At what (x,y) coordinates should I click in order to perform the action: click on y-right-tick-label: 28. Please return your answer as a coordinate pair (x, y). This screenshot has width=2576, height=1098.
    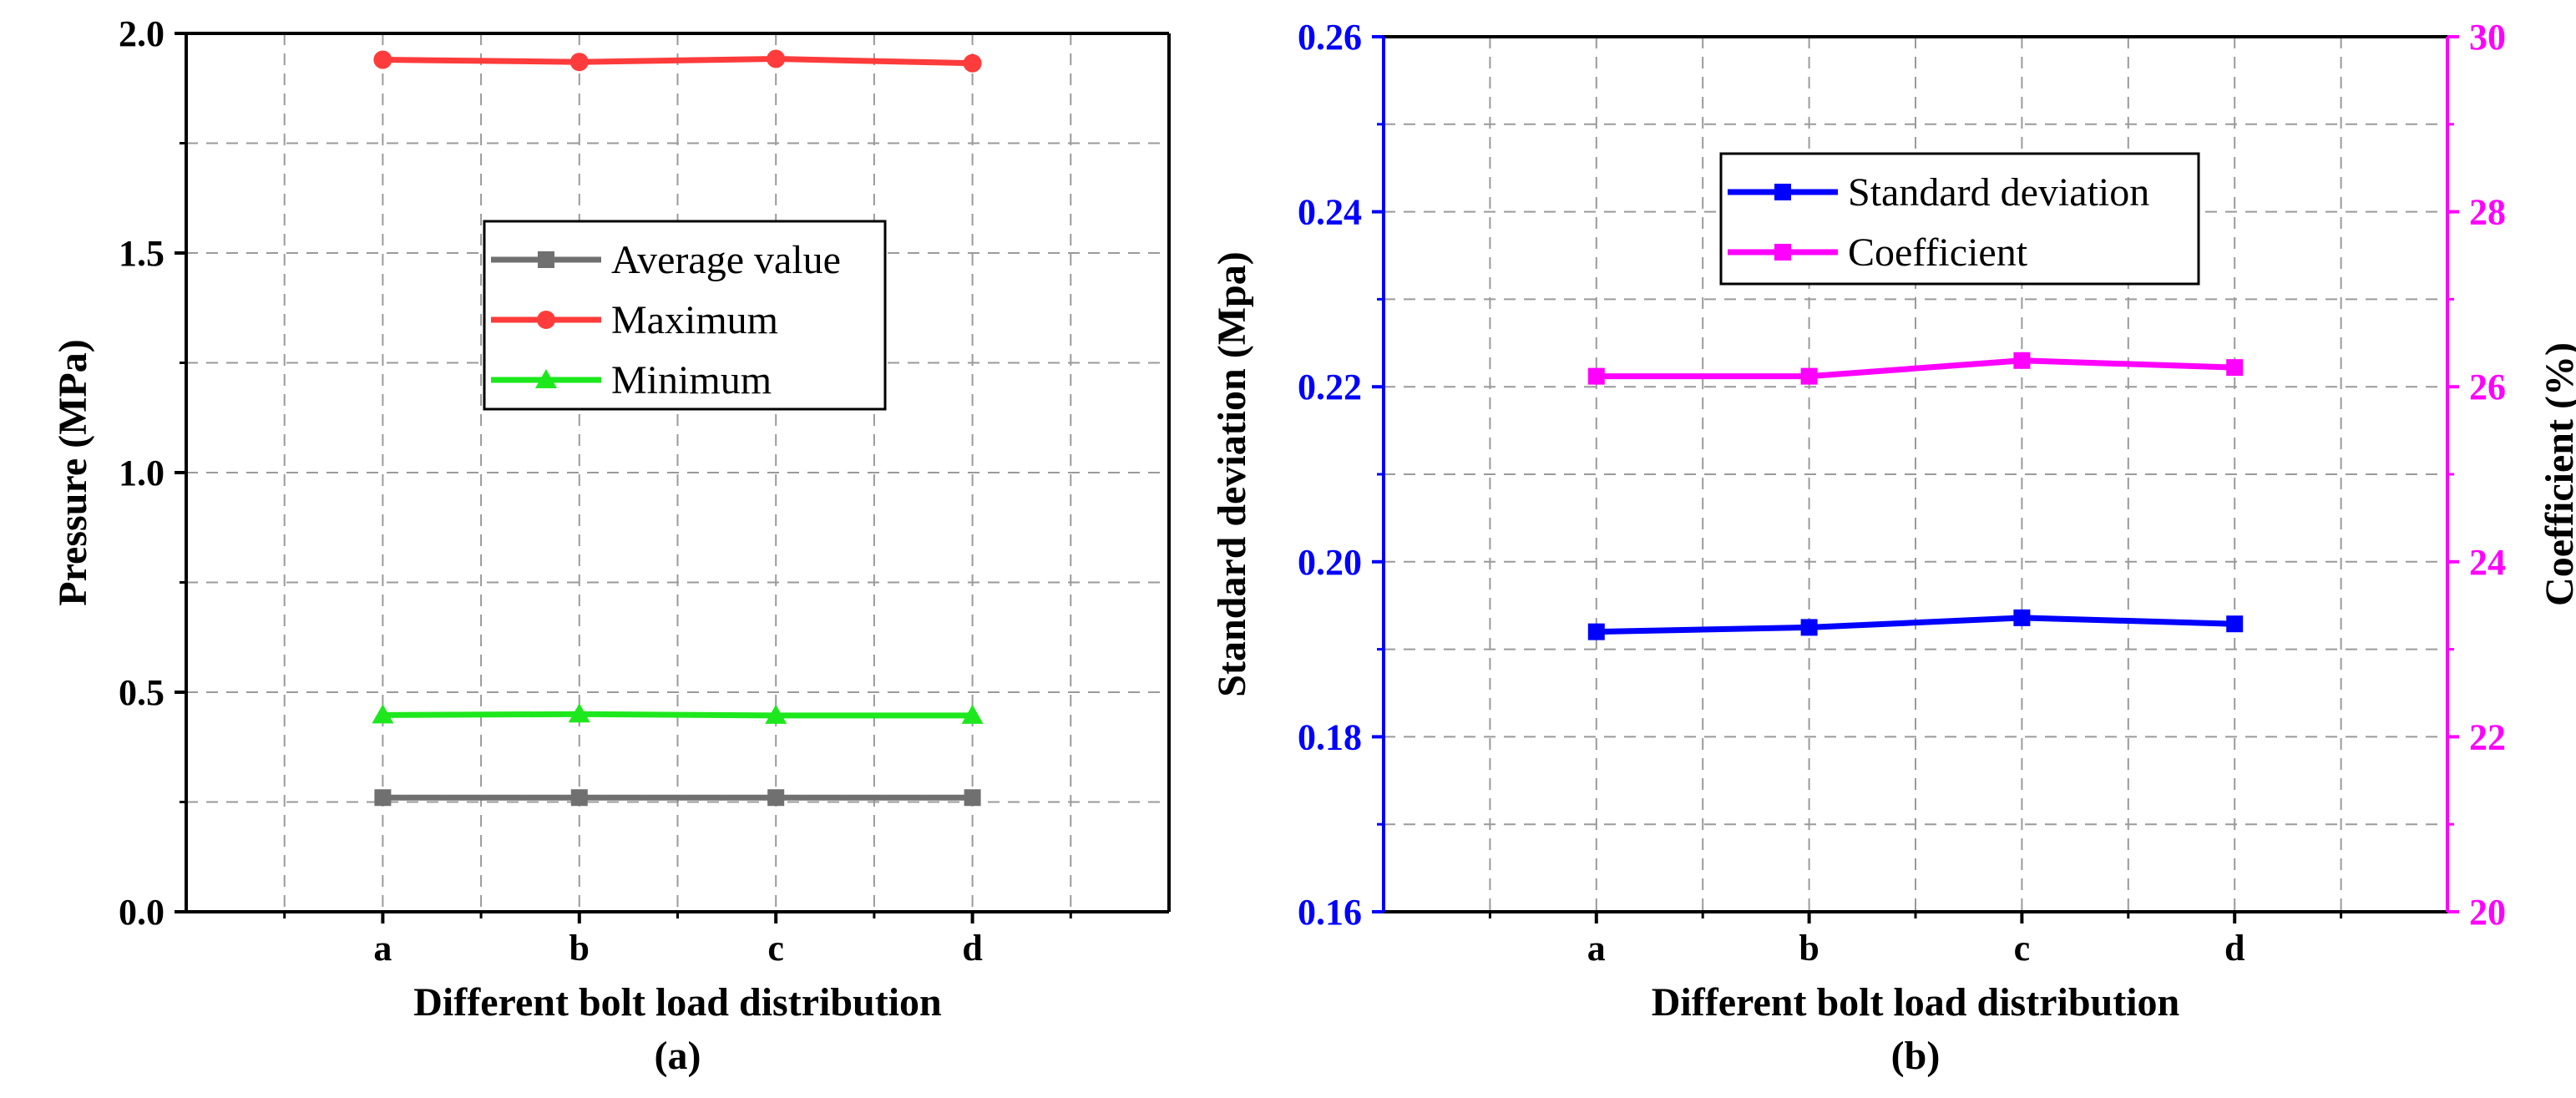
    Looking at the image, I should click on (2487, 212).